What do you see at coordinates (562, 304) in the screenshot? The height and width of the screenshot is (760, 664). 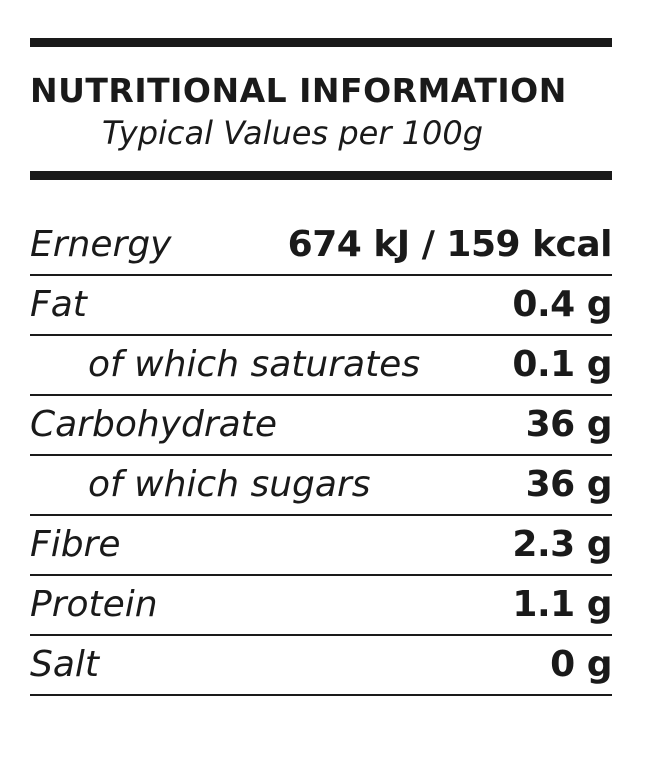 I see `row-value: 0.4 g` at bounding box center [562, 304].